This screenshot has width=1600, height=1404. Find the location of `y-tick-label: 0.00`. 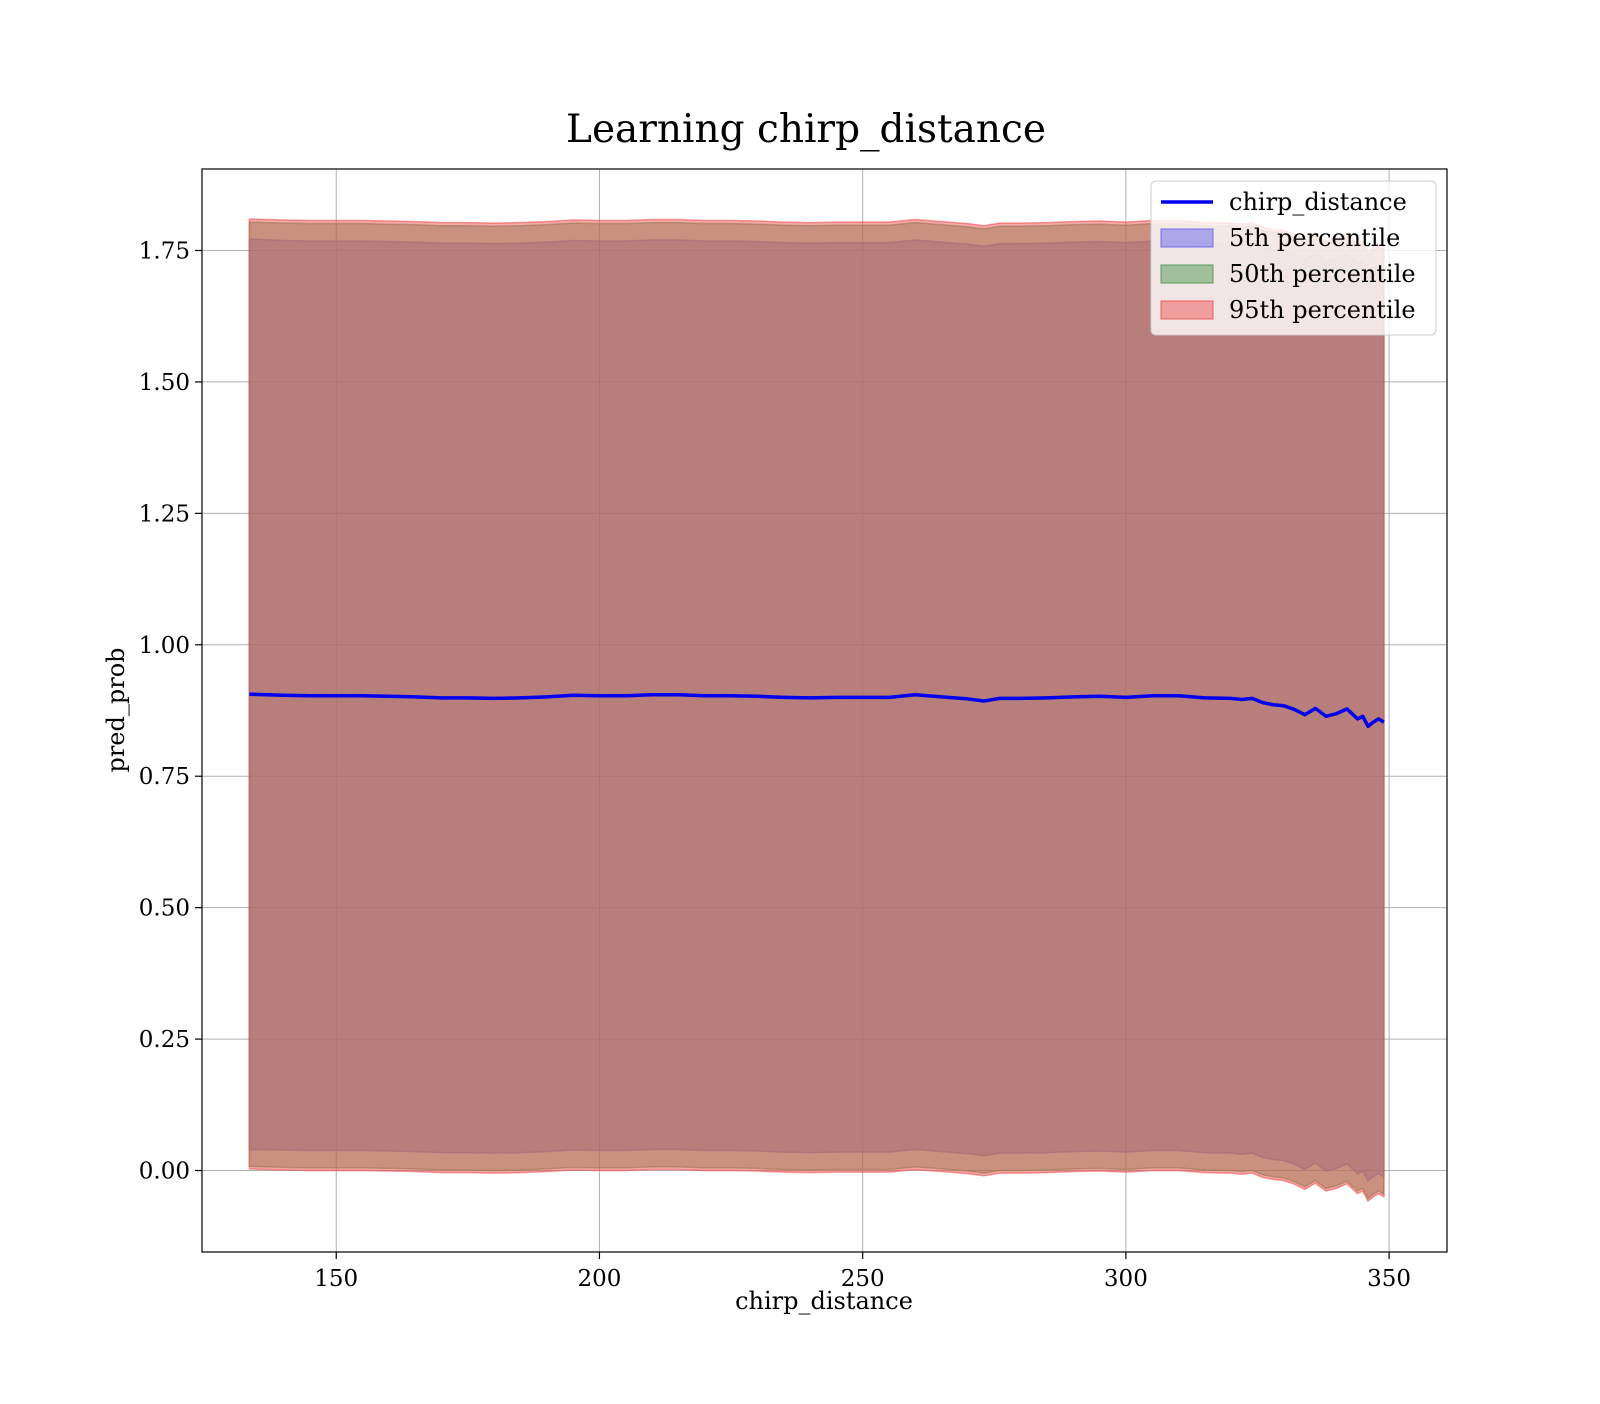

y-tick-label: 0.00 is located at coordinates (164, 1172).